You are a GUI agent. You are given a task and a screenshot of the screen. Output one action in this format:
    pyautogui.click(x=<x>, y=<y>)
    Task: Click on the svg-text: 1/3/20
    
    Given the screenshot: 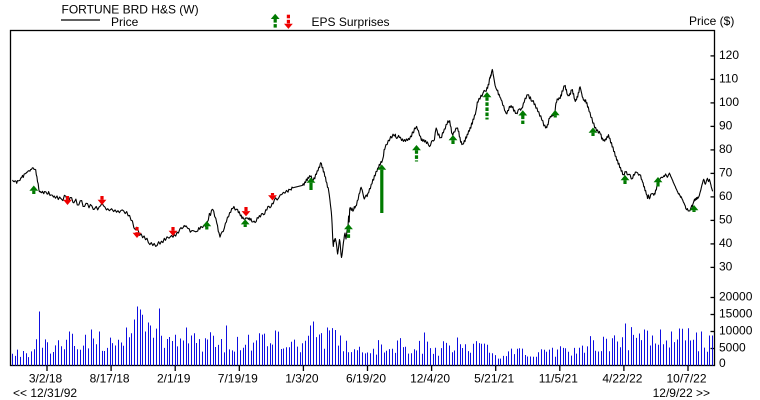 What is the action you would take?
    pyautogui.click(x=302, y=379)
    